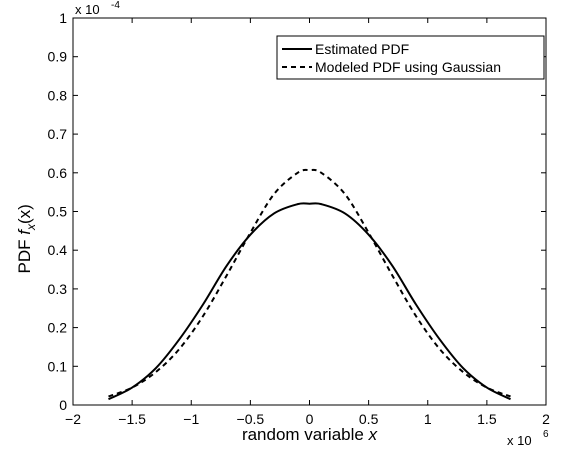  I want to click on y-axis-label-argument: (x), so click(24, 214).